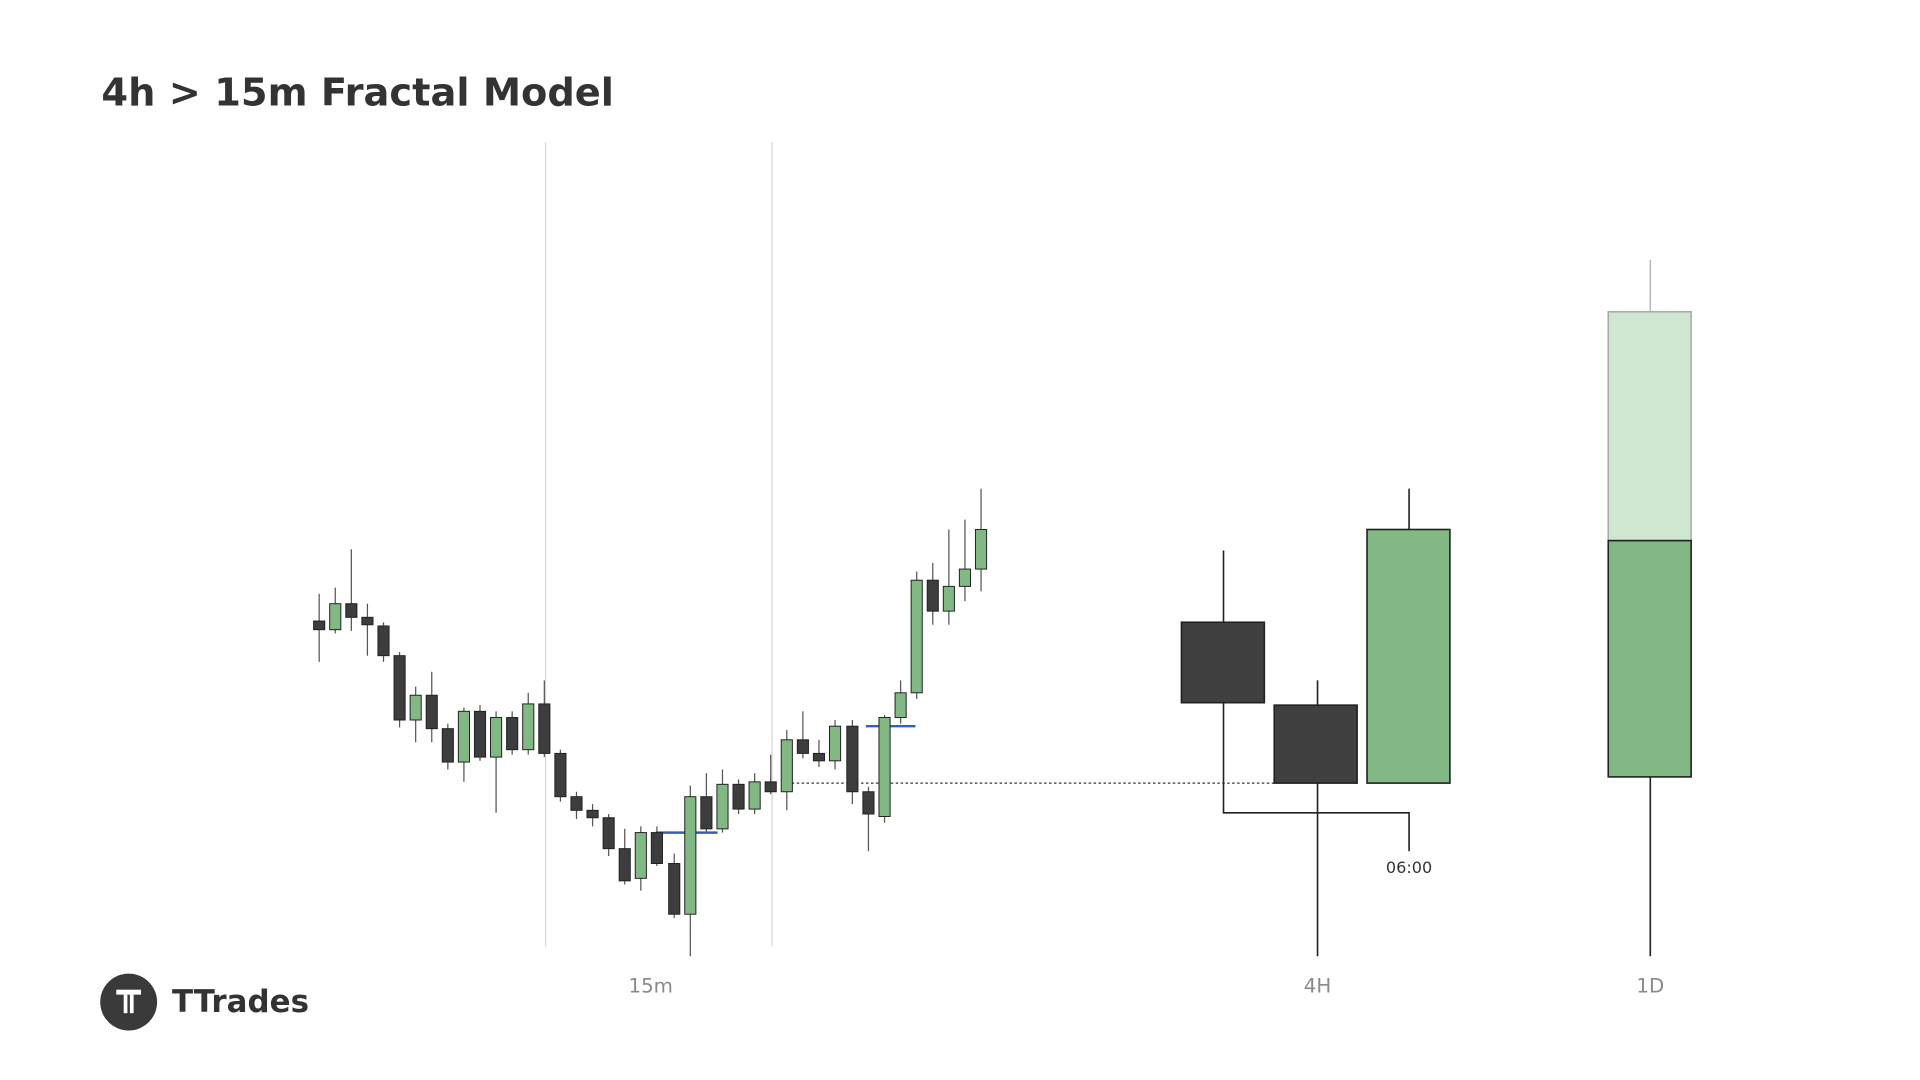  What do you see at coordinates (1649, 608) in the screenshot?
I see `candle-1d` at bounding box center [1649, 608].